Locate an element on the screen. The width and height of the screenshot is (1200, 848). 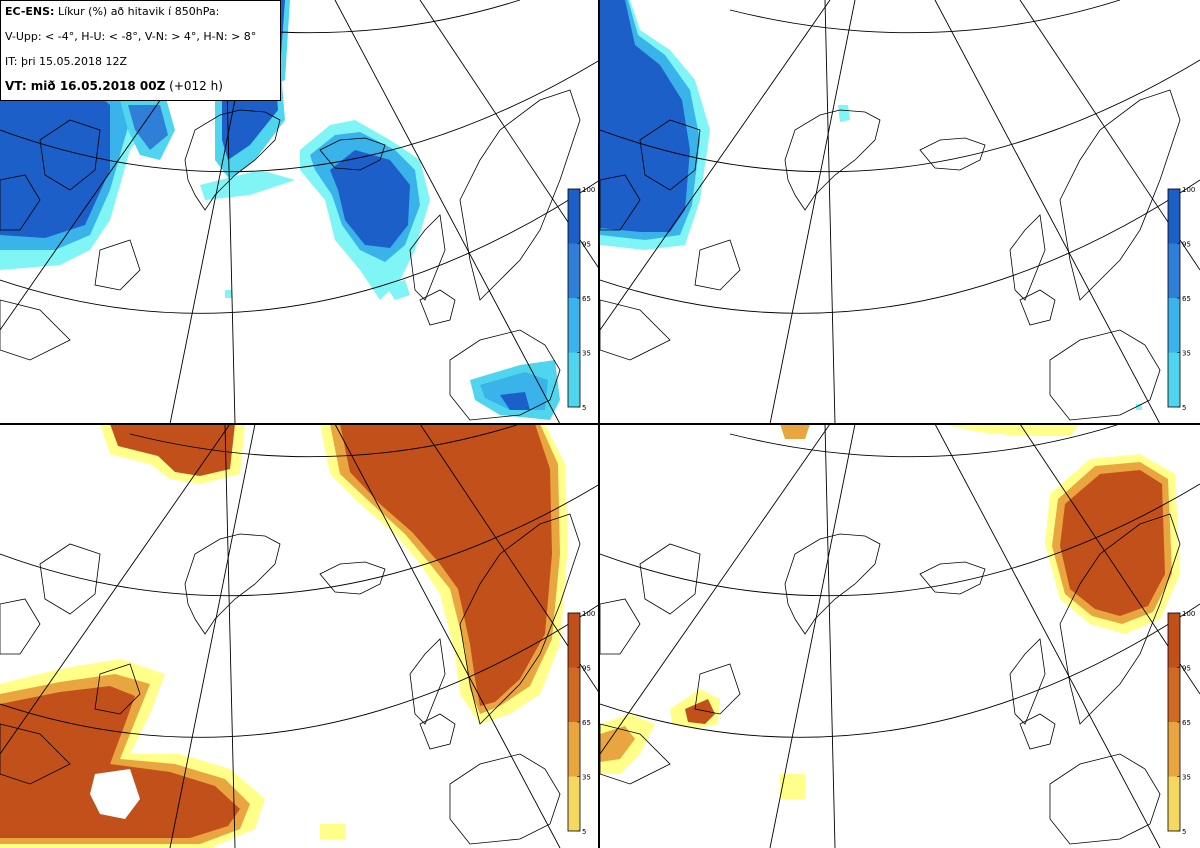
product-name: EC-ENS: is located at coordinates (30, 11).